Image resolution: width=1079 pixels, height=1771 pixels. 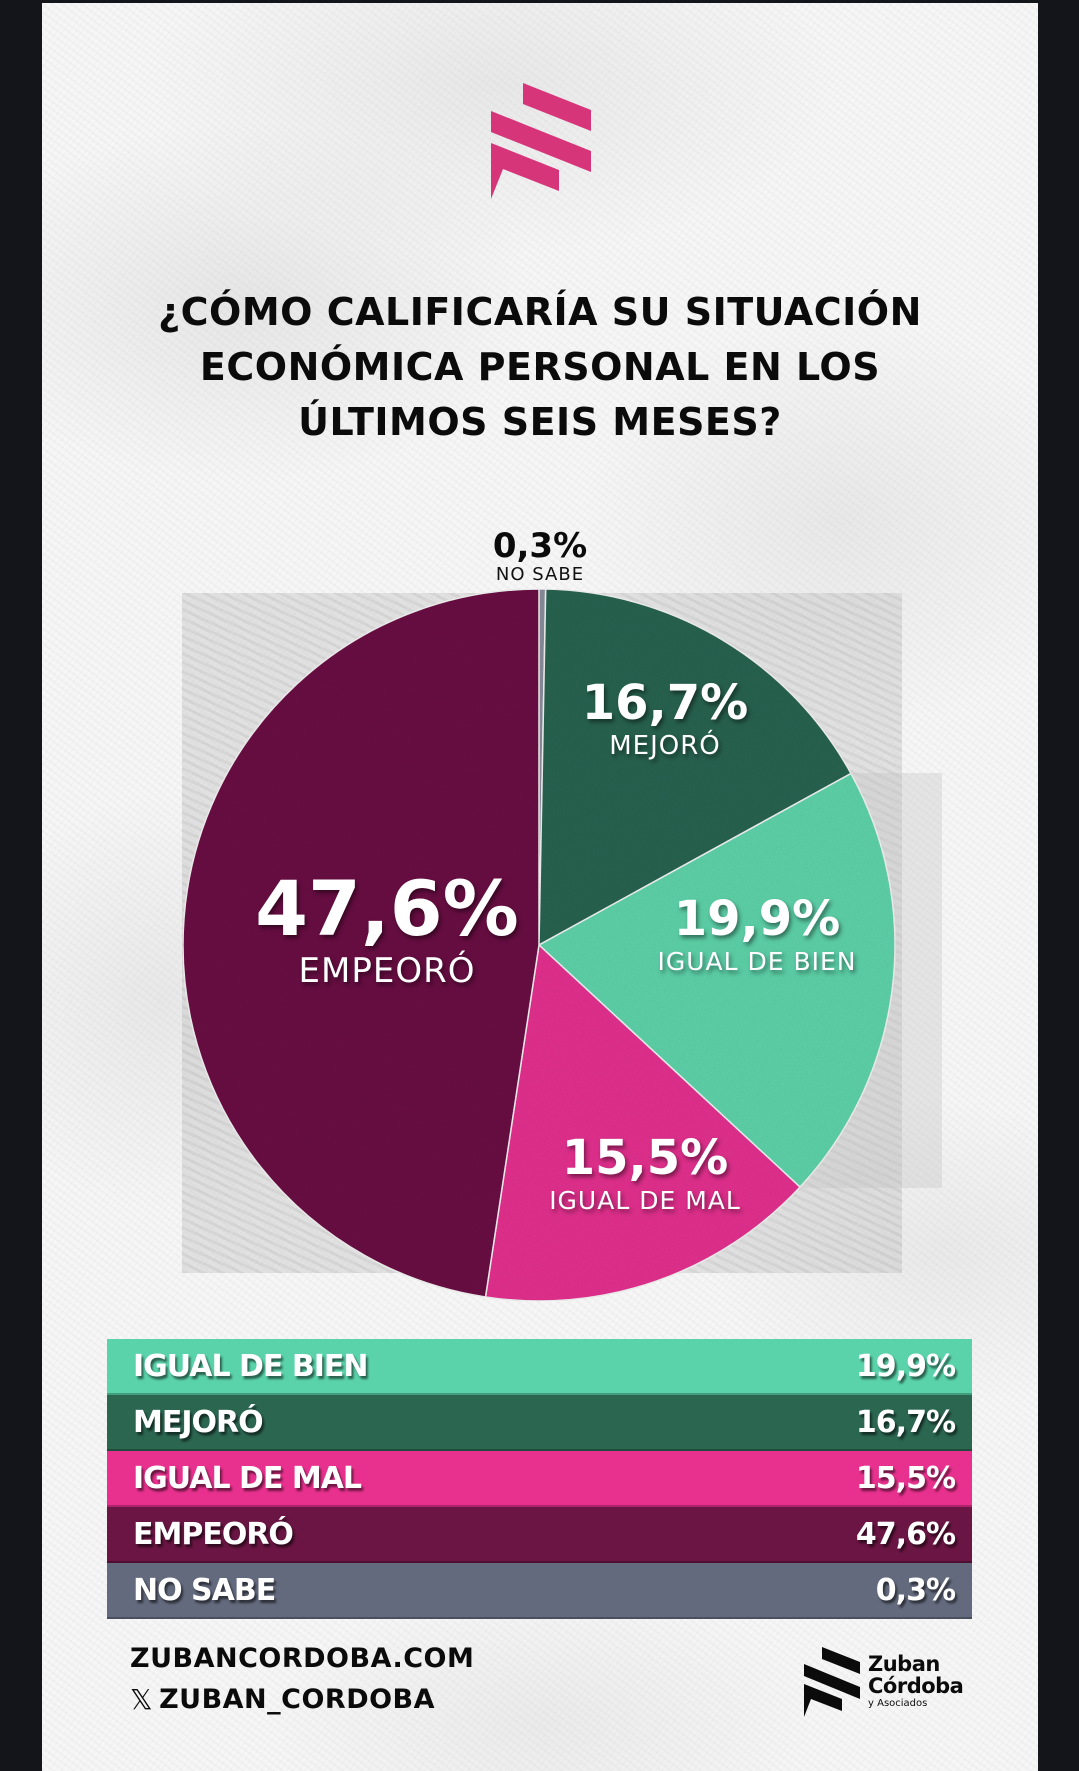 What do you see at coordinates (915, 1590) in the screenshot?
I see `legend-value: 0,3%` at bounding box center [915, 1590].